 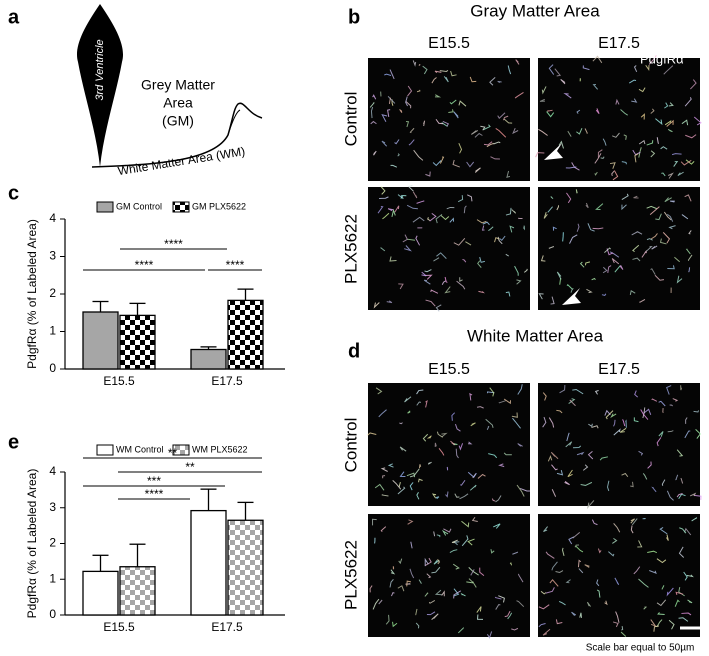 I want to click on panel-title: Gray Matter Area, so click(x=535, y=10).